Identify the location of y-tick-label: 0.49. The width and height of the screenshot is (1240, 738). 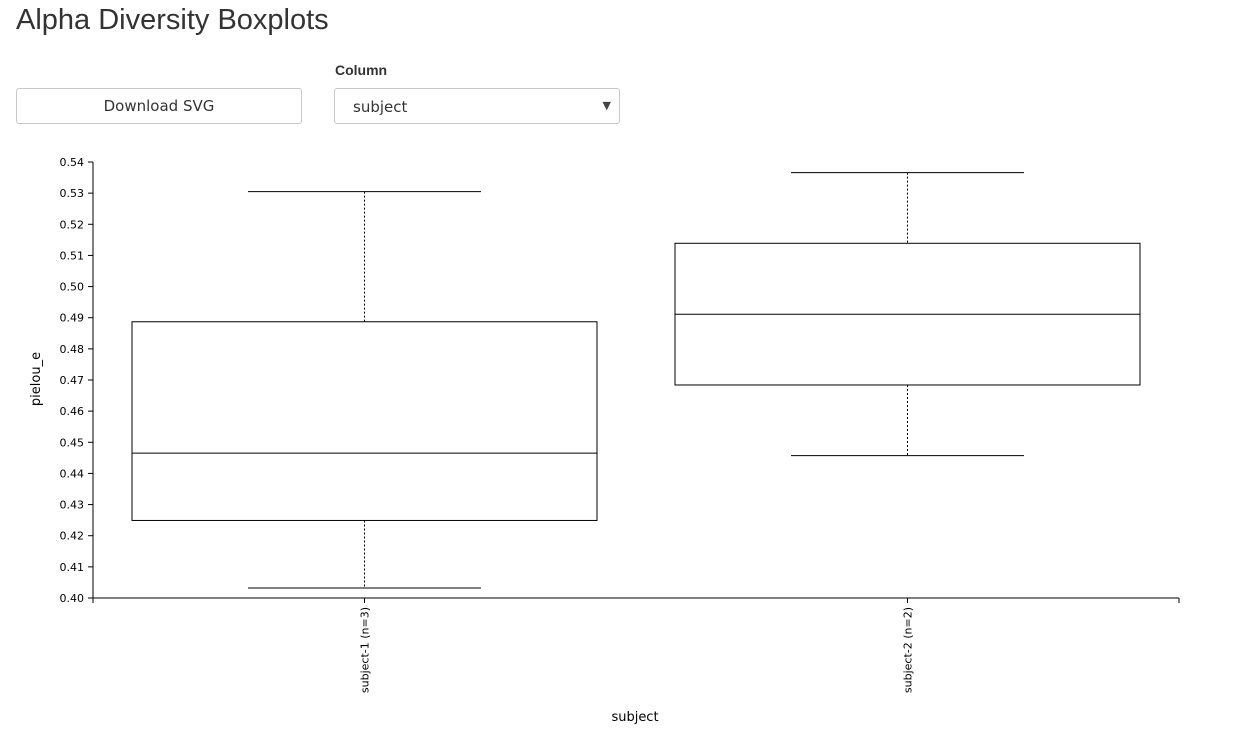
(72, 318).